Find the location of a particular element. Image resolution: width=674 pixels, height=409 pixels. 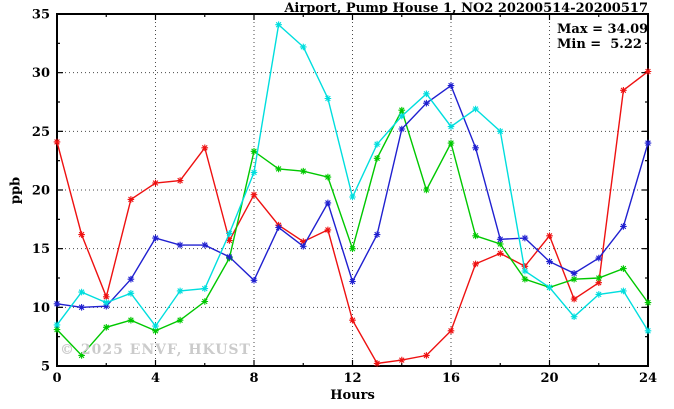

y-tick-label: 15 is located at coordinates (41, 249).